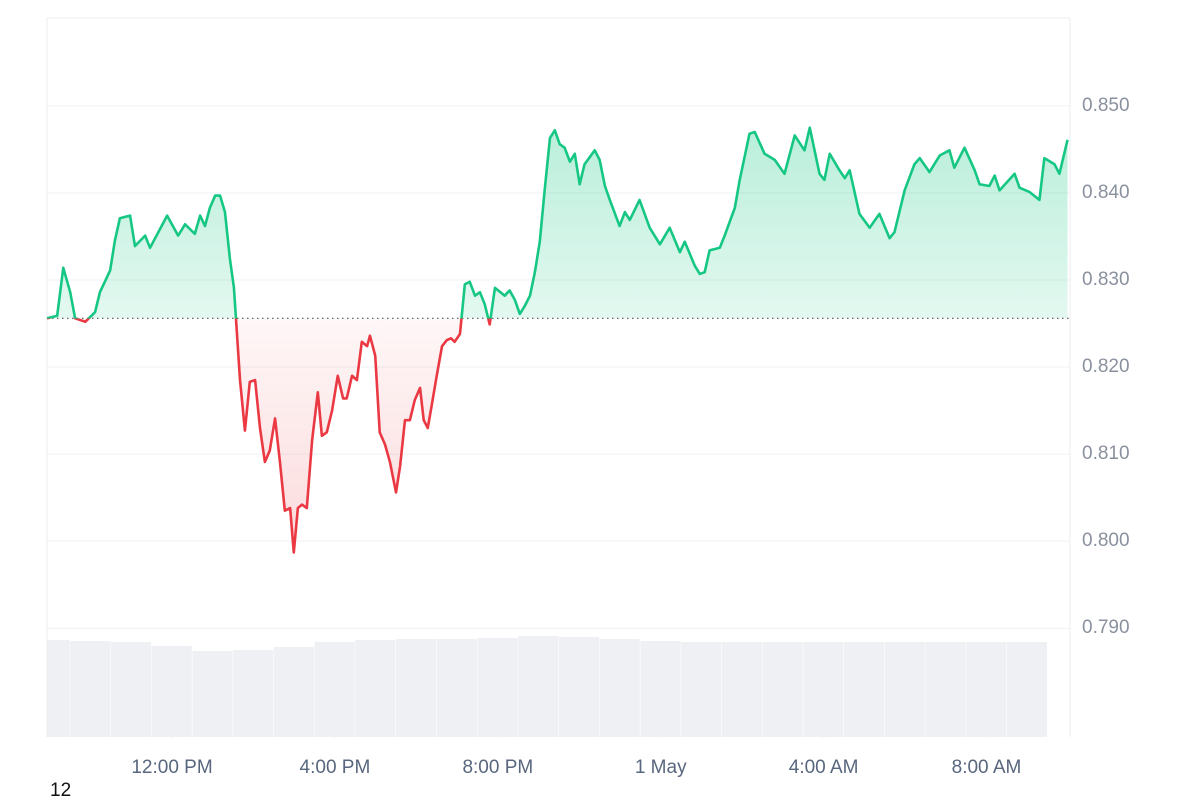  What do you see at coordinates (1106, 453) in the screenshot?
I see `y-tick-label: 0.810` at bounding box center [1106, 453].